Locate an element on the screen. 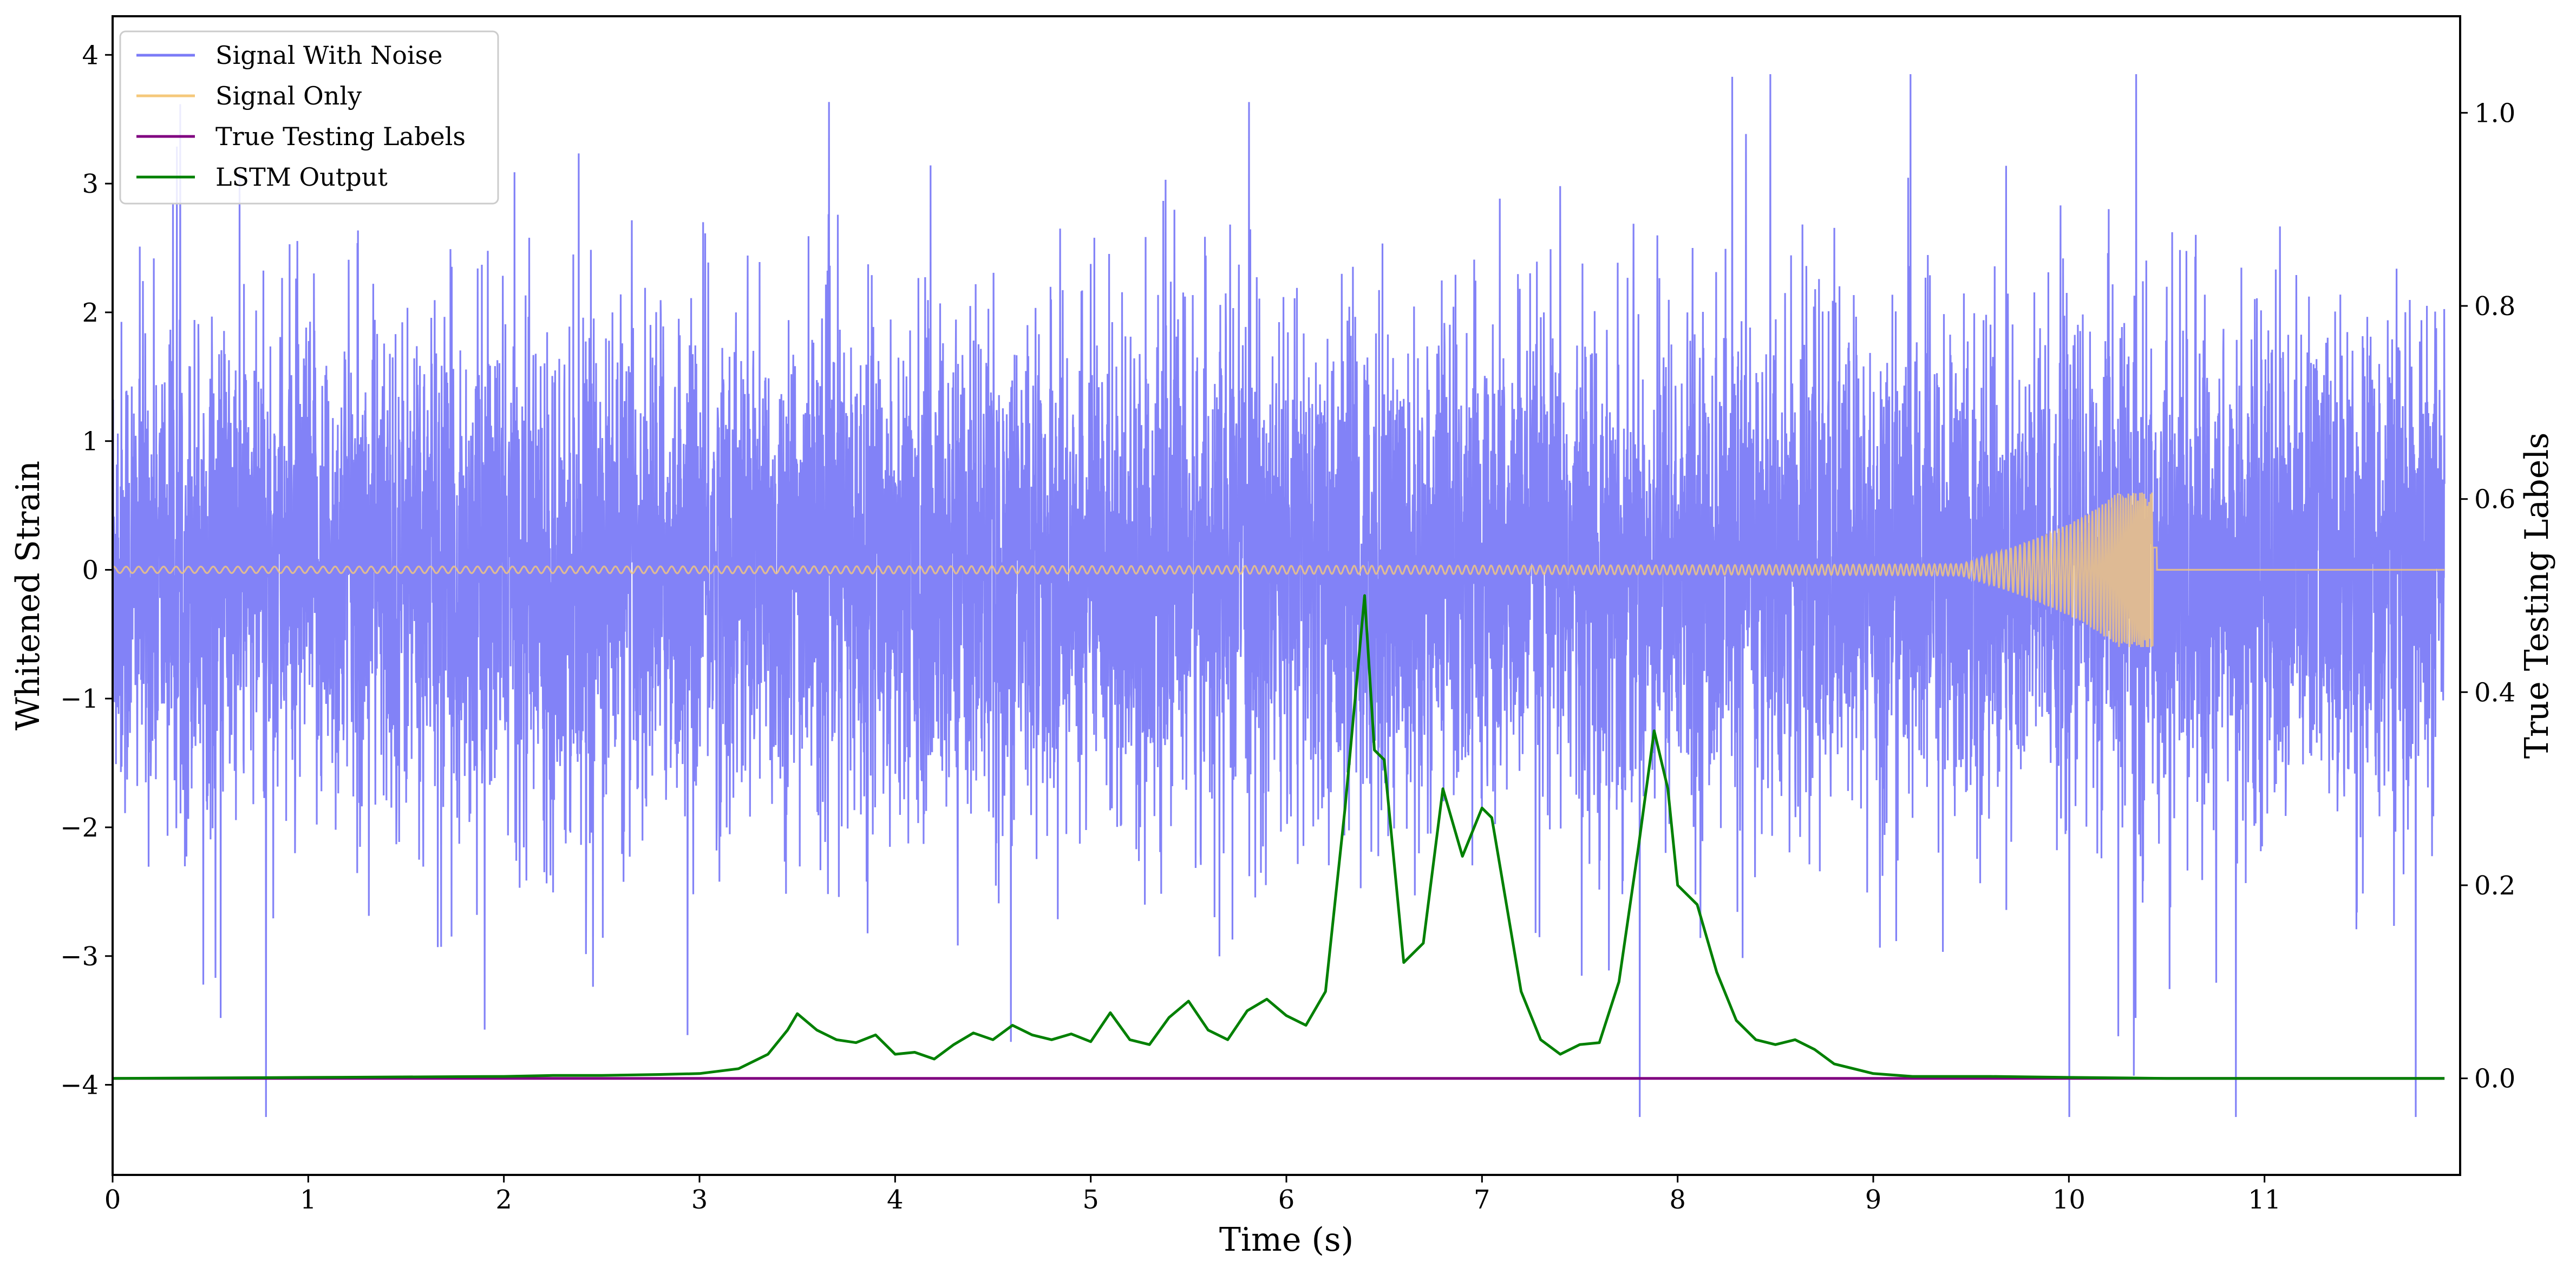 The image size is (2576, 1274). x-tick-label: 4 is located at coordinates (895, 1200).